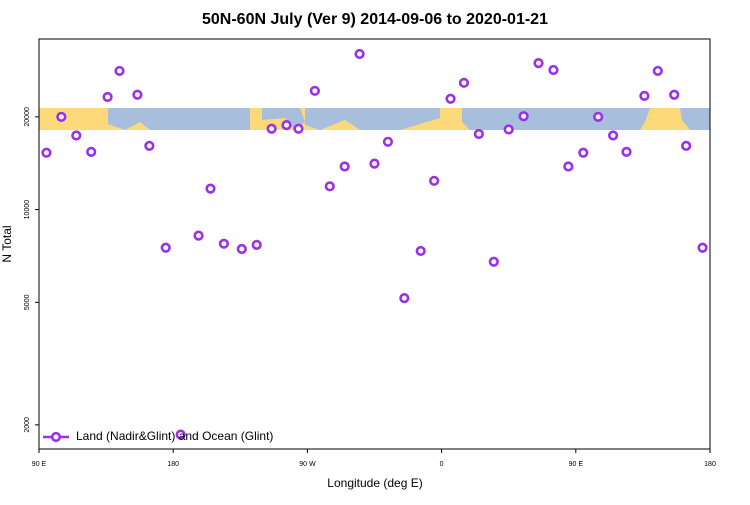 The image size is (750, 505). I want to click on legend-marker, so click(56, 437).